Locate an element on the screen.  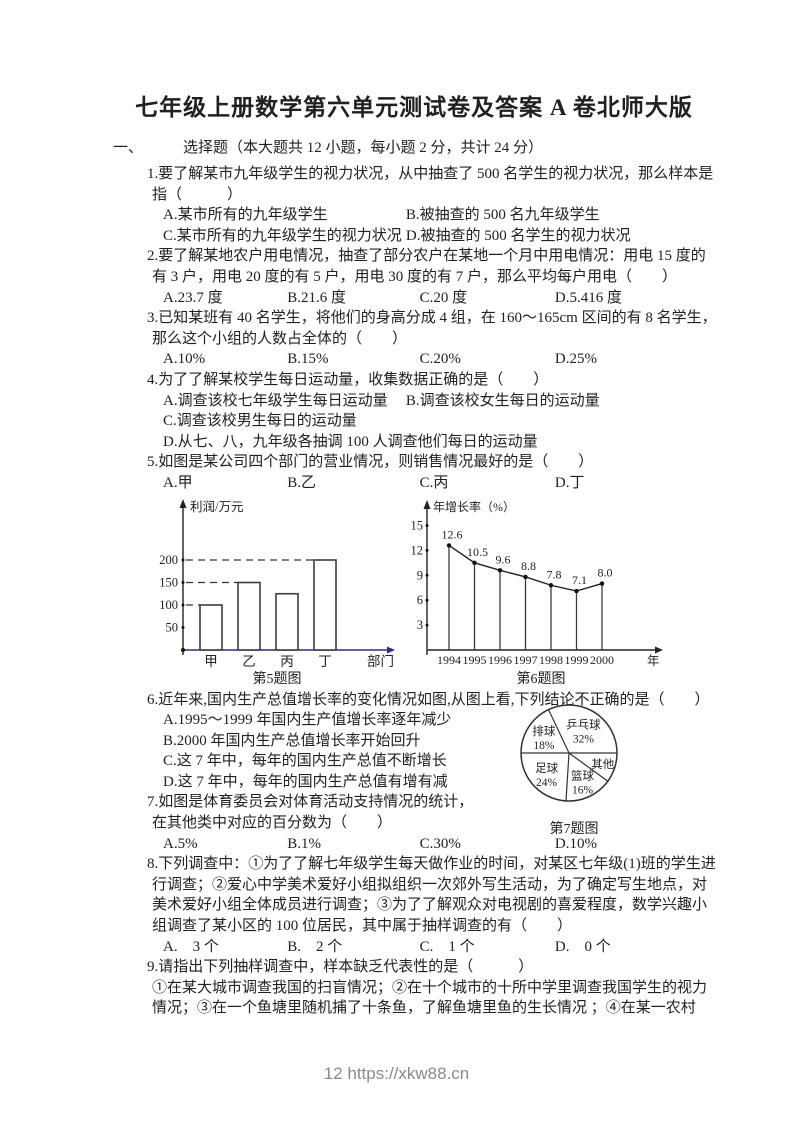
svg-text: 1995 is located at coordinates (475, 660).